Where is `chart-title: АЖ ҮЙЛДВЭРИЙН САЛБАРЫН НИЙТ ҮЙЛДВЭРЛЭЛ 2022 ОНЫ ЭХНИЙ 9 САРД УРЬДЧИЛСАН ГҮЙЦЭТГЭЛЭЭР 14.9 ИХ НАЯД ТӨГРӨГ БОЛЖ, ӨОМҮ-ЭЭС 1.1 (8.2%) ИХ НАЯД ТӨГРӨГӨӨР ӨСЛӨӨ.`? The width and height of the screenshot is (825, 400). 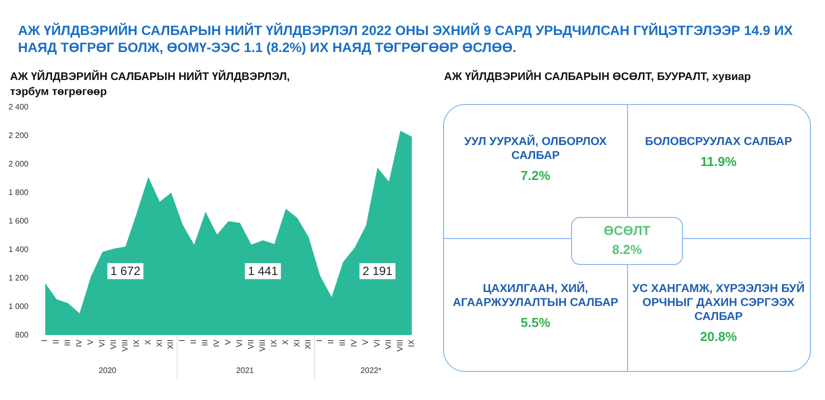
chart-title: АЖ ҮЙЛДВЭРИЙН САЛБАРЫН НИЙТ ҮЙЛДВЭРЛЭЛ 2022 ОНЫ ЭХНИЙ 9 САРД УРЬДЧИЛСАН ГҮЙЦЭТГЭЛЭЭР 14.9 ИХ НАЯД ТӨГРӨГ БОЛЖ, ӨОМҮ-ЭЭС 1.1 (8.2%) ИХ НАЯД ТӨГРӨГӨӨР ӨСЛӨӨ. is located at coordinates (406, 39).